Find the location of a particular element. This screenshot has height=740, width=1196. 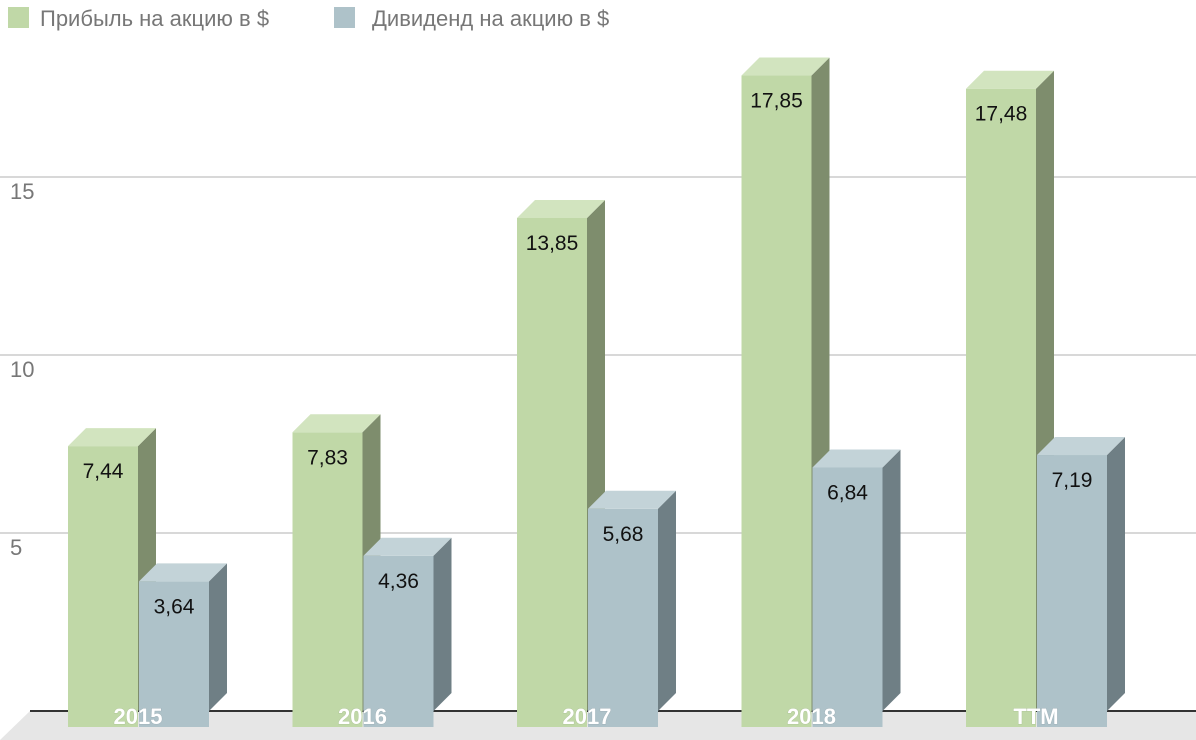

data-label: 7,83 is located at coordinates (327, 457).